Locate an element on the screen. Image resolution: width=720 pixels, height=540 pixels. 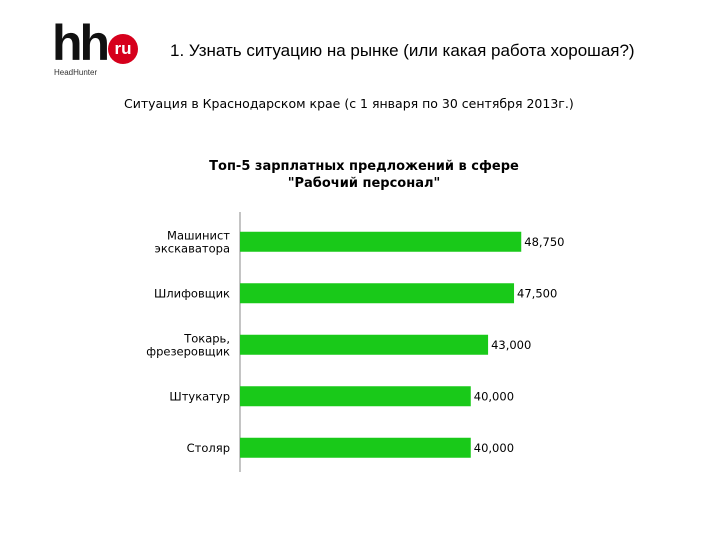
logo-subtitle: HeadHunter is located at coordinates (76, 72).